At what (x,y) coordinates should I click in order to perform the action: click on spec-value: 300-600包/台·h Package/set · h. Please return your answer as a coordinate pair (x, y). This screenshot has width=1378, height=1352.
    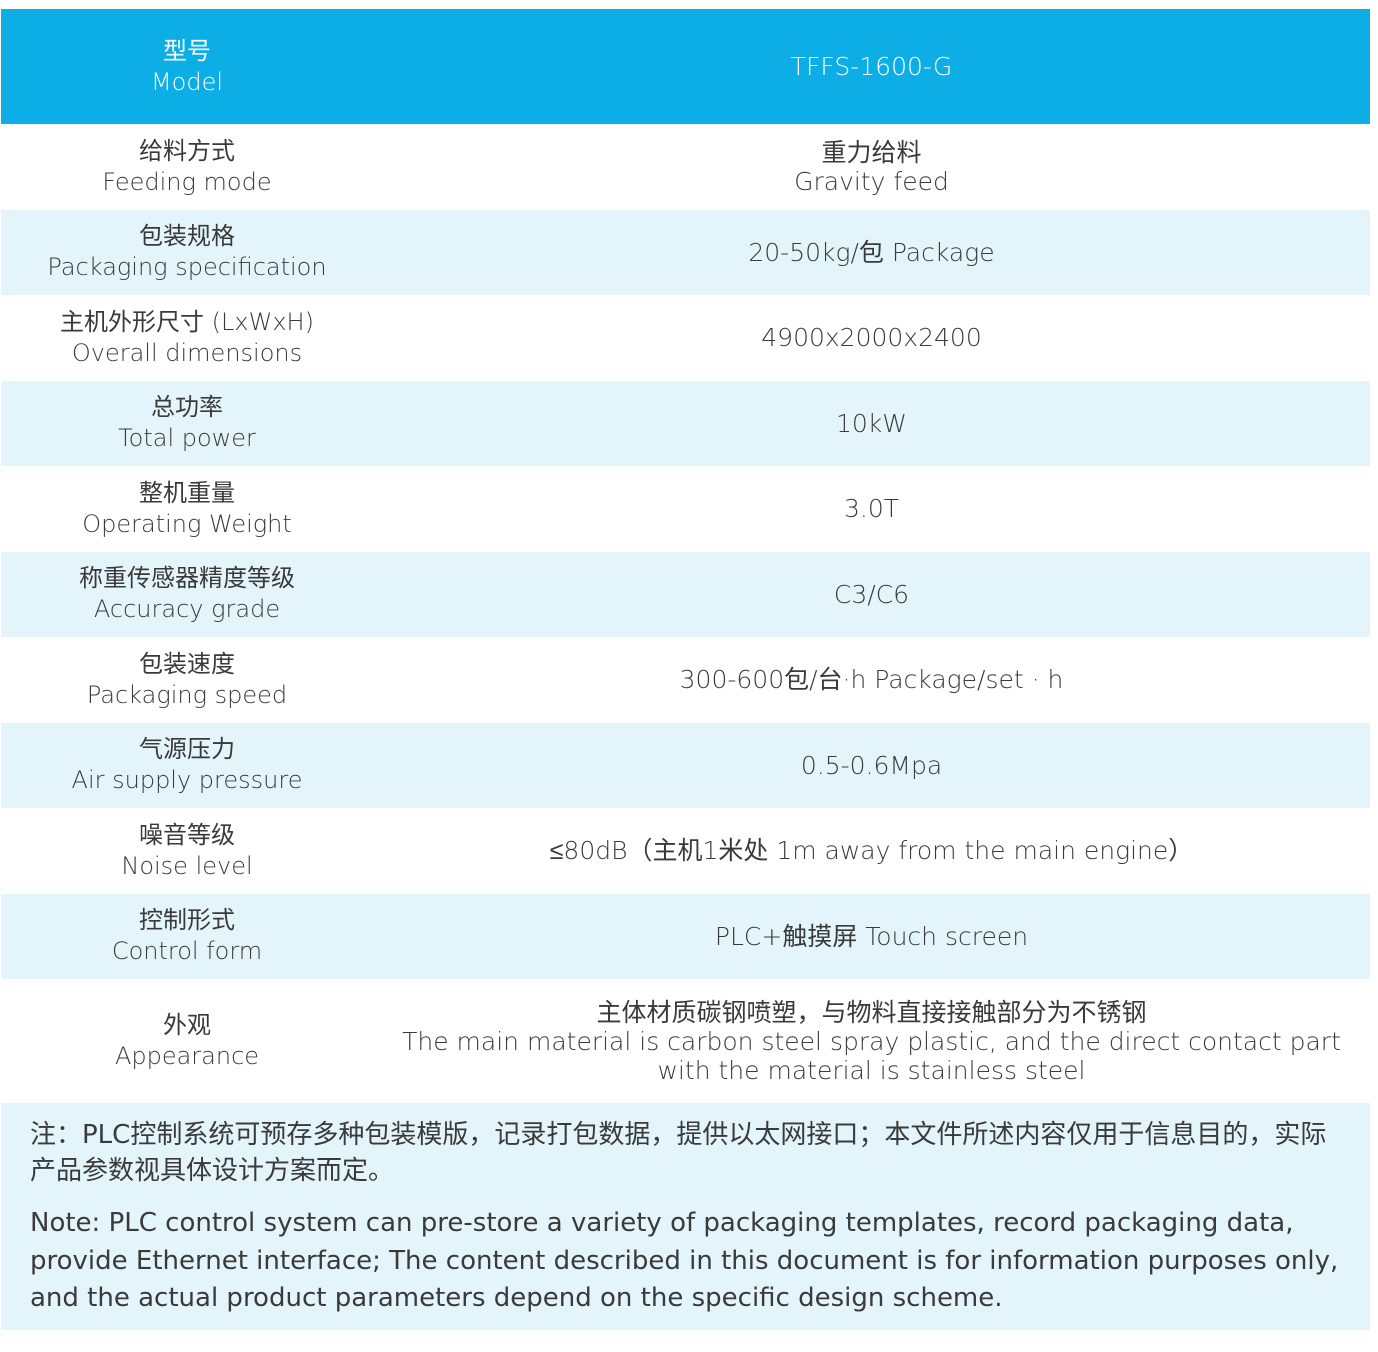
    Looking at the image, I should click on (871, 679).